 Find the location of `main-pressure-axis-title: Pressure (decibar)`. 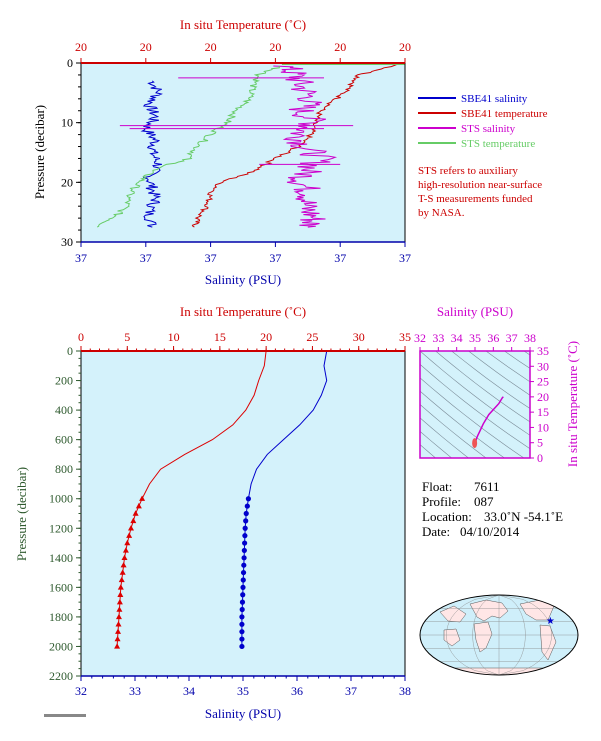

main-pressure-axis-title: Pressure (decibar) is located at coordinates (21, 514).